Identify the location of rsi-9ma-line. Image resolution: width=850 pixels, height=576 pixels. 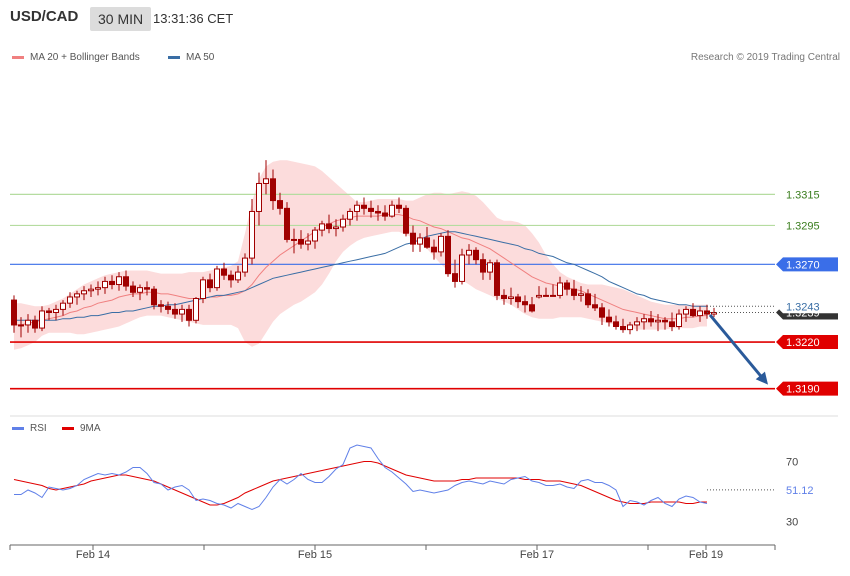
(360, 483).